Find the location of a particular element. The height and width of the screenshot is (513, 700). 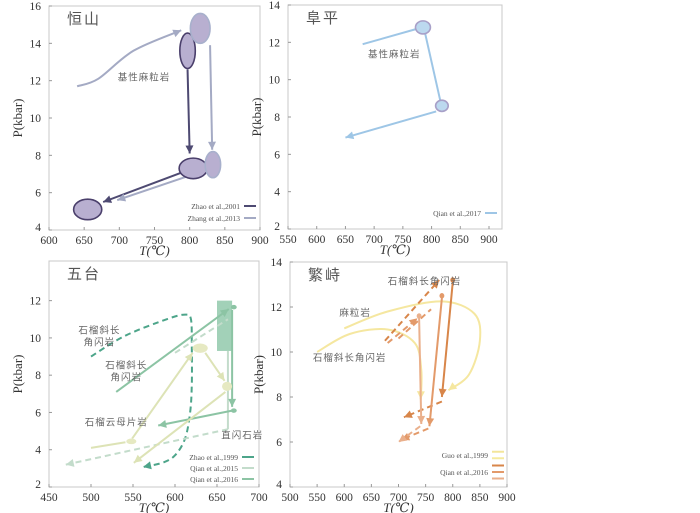

rock-type-label: 角闪岩 is located at coordinates (127, 378).